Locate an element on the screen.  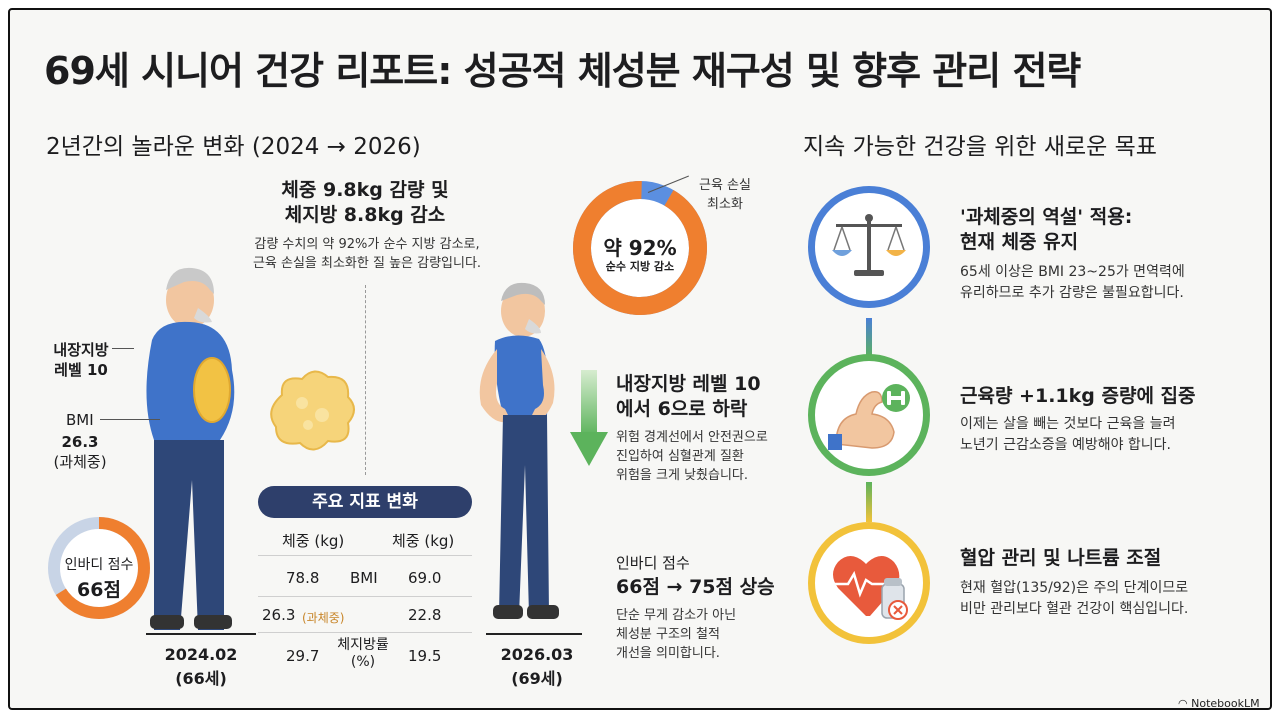
flexed-arm-dumbbell-icon is located at coordinates (869, 417).